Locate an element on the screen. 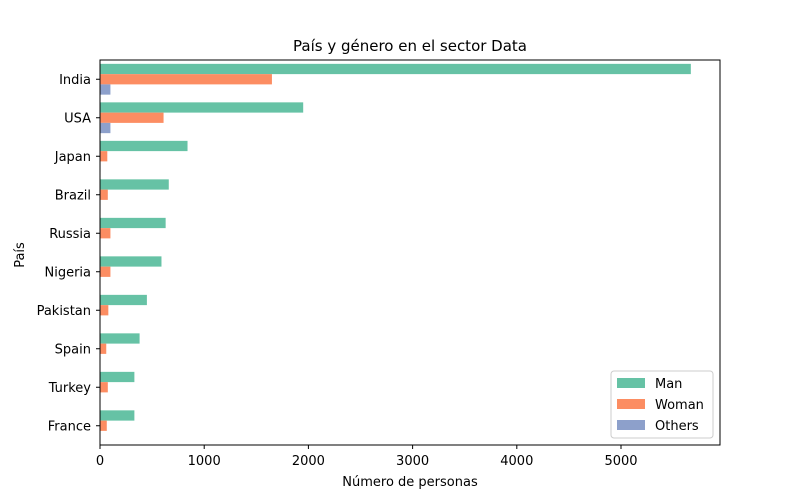 The height and width of the screenshot is (504, 800). bar-india-man is located at coordinates (395, 69).